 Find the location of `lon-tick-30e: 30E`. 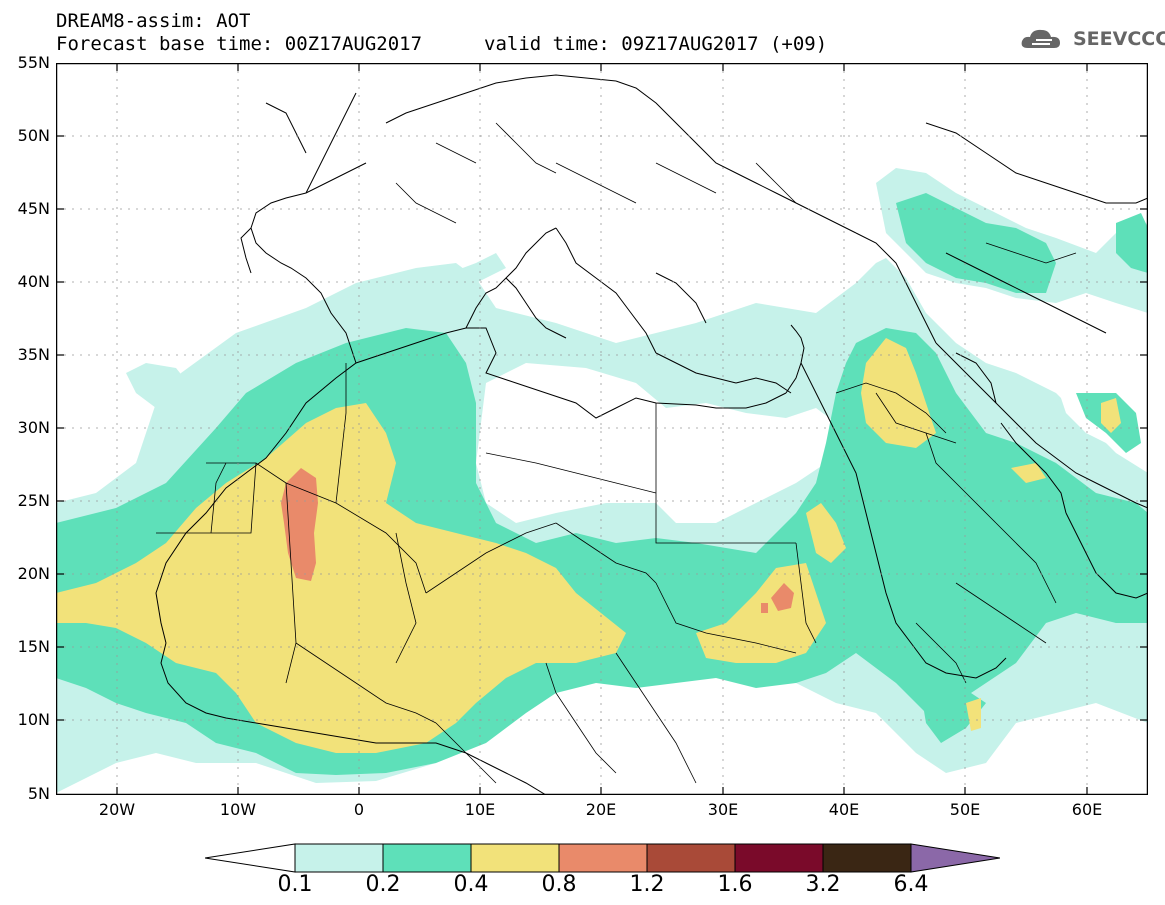

lon-tick-30e: 30E is located at coordinates (723, 809).